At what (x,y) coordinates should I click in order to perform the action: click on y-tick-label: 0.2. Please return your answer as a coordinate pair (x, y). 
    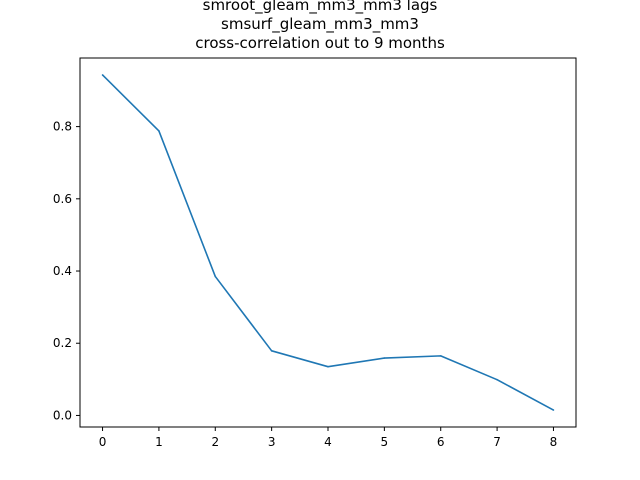
    Looking at the image, I should click on (62, 343).